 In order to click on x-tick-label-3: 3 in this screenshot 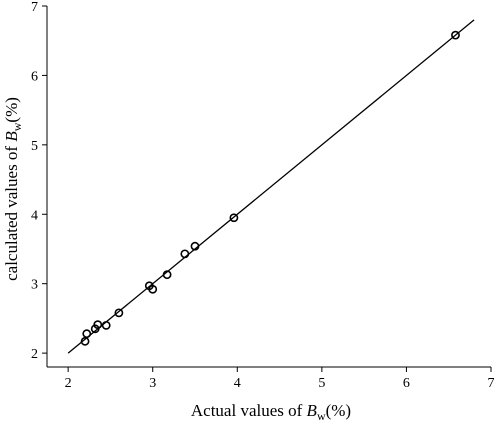, I will do `click(152, 383)`.